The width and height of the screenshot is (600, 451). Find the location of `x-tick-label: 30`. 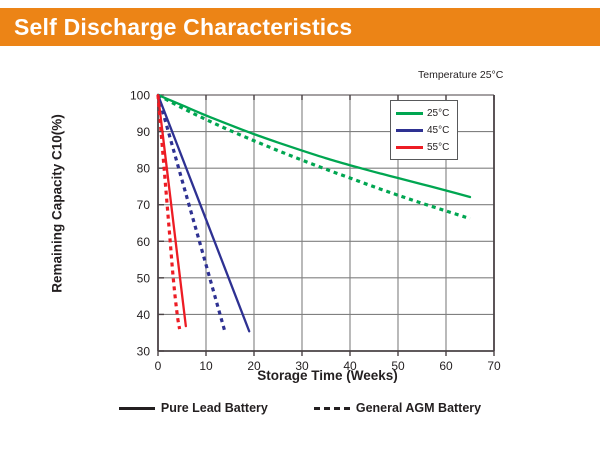

x-tick-label: 30 is located at coordinates (302, 366).